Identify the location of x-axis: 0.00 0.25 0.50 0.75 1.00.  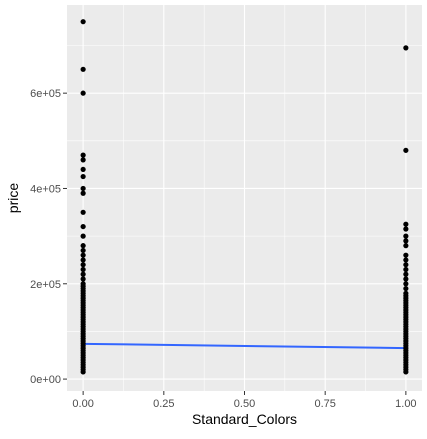
(244, 400).